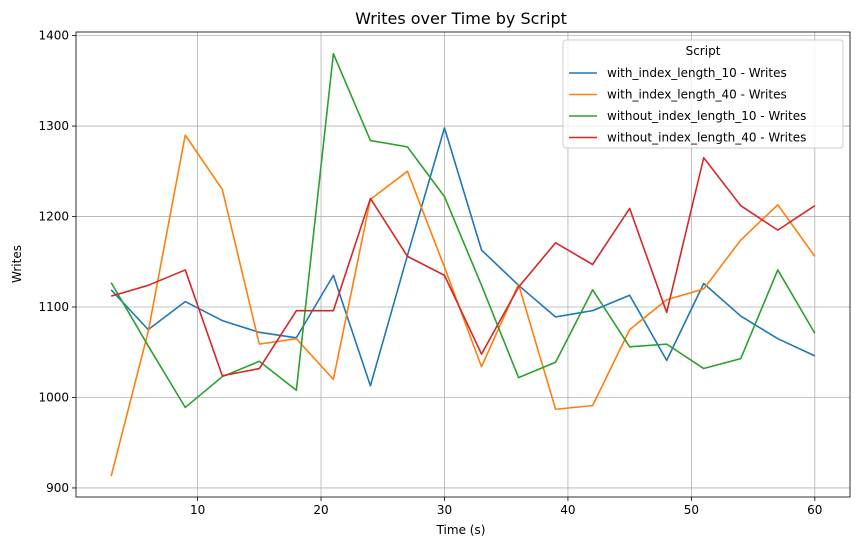 The image size is (859, 547). Describe the element at coordinates (706, 116) in the screenshot. I see `legend-entry: without_index_length_10 - Writes` at that location.